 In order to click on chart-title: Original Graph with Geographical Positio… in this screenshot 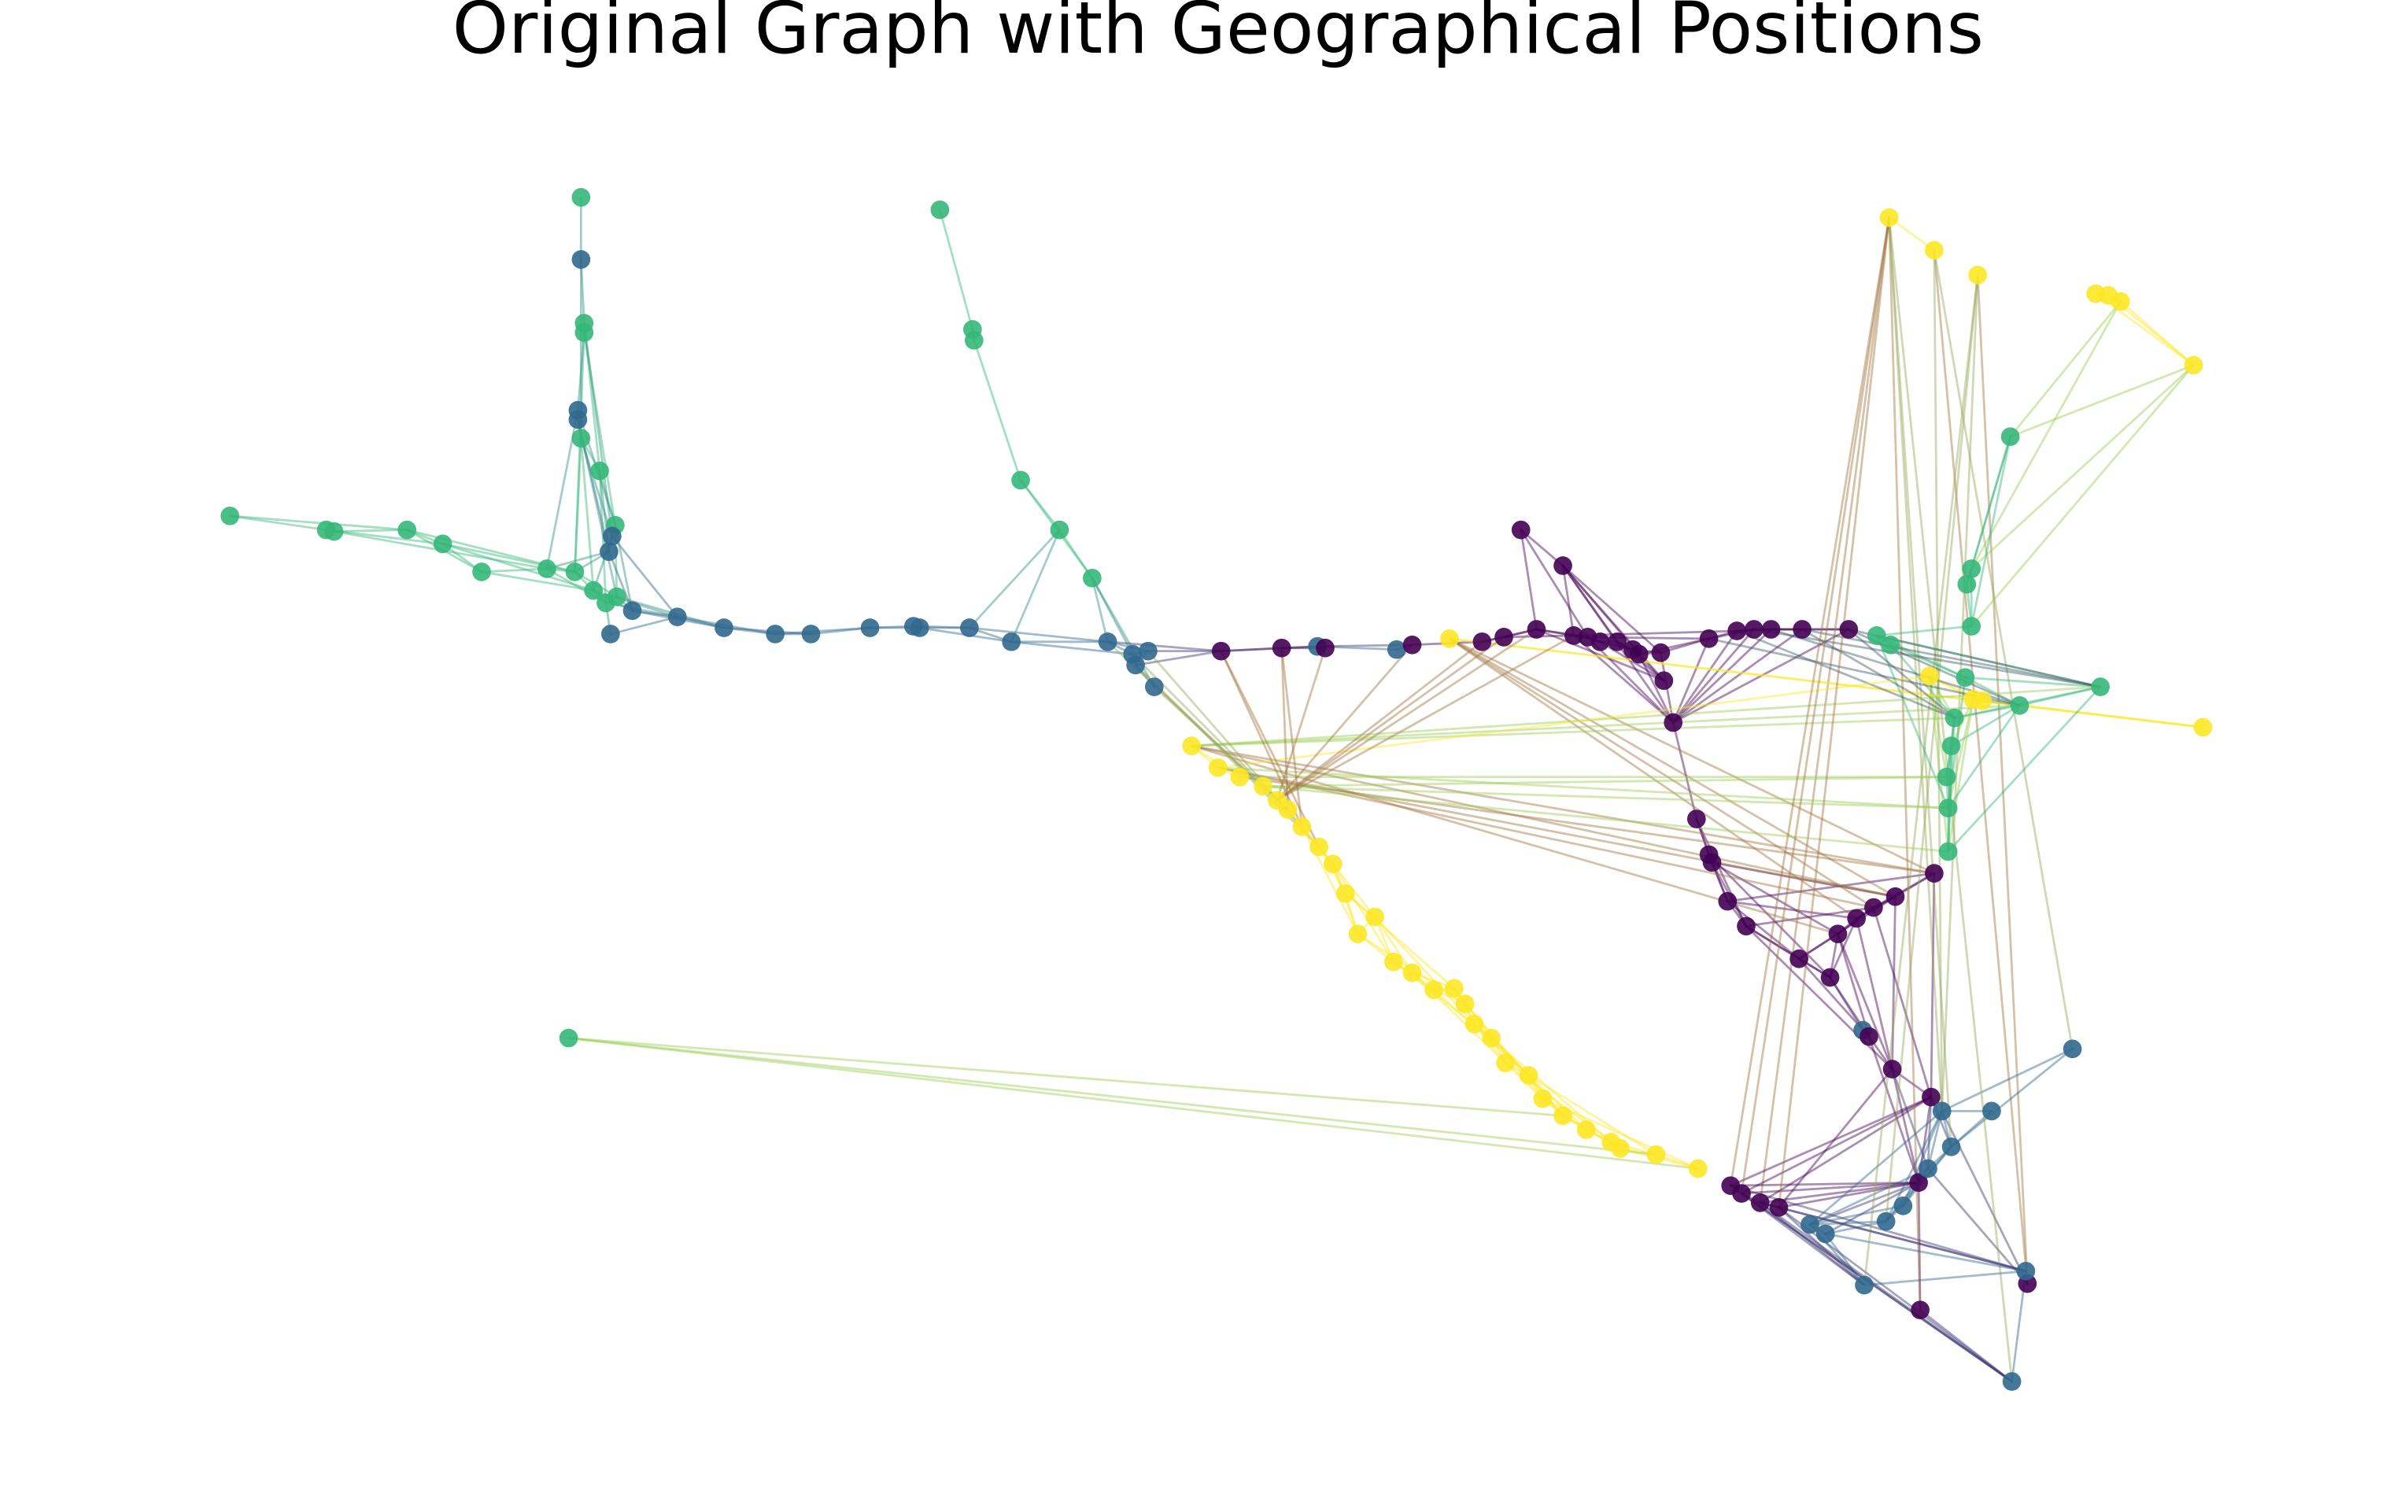, I will do `click(1218, 35)`.